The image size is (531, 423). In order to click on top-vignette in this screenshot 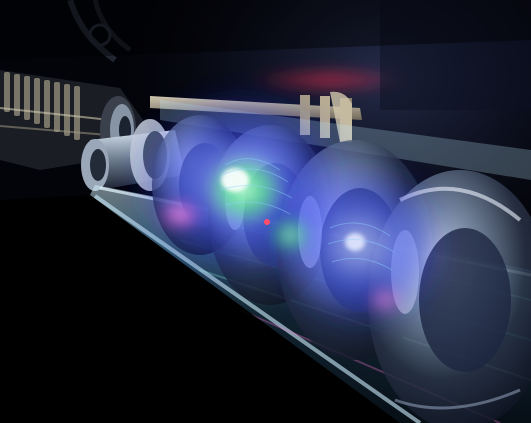, I will do `click(265, 30)`.